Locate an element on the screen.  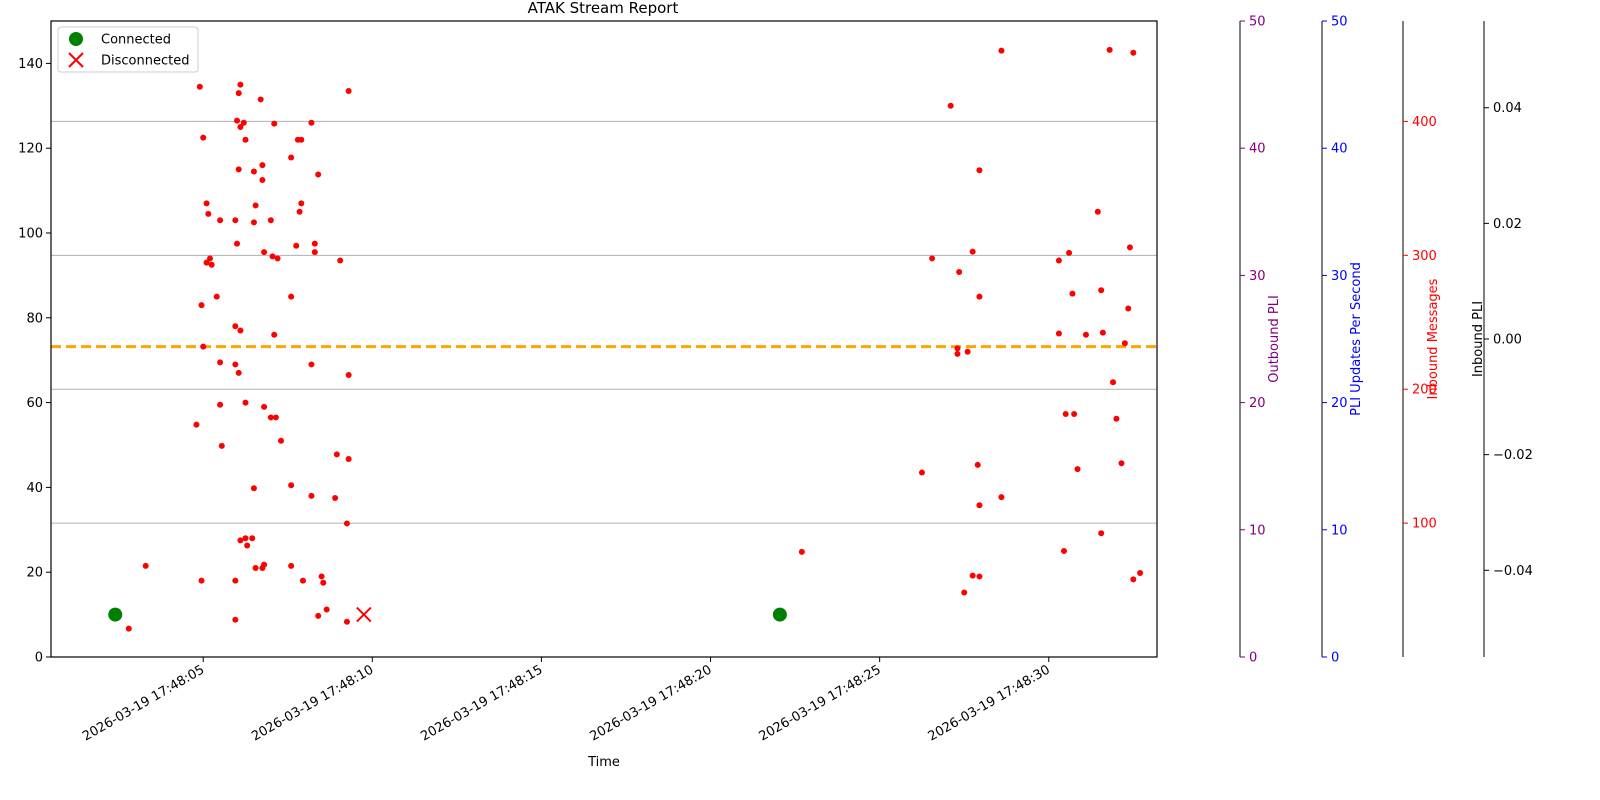
tick-label-pli-updates-per-second-0: 0 is located at coordinates (1335, 658).